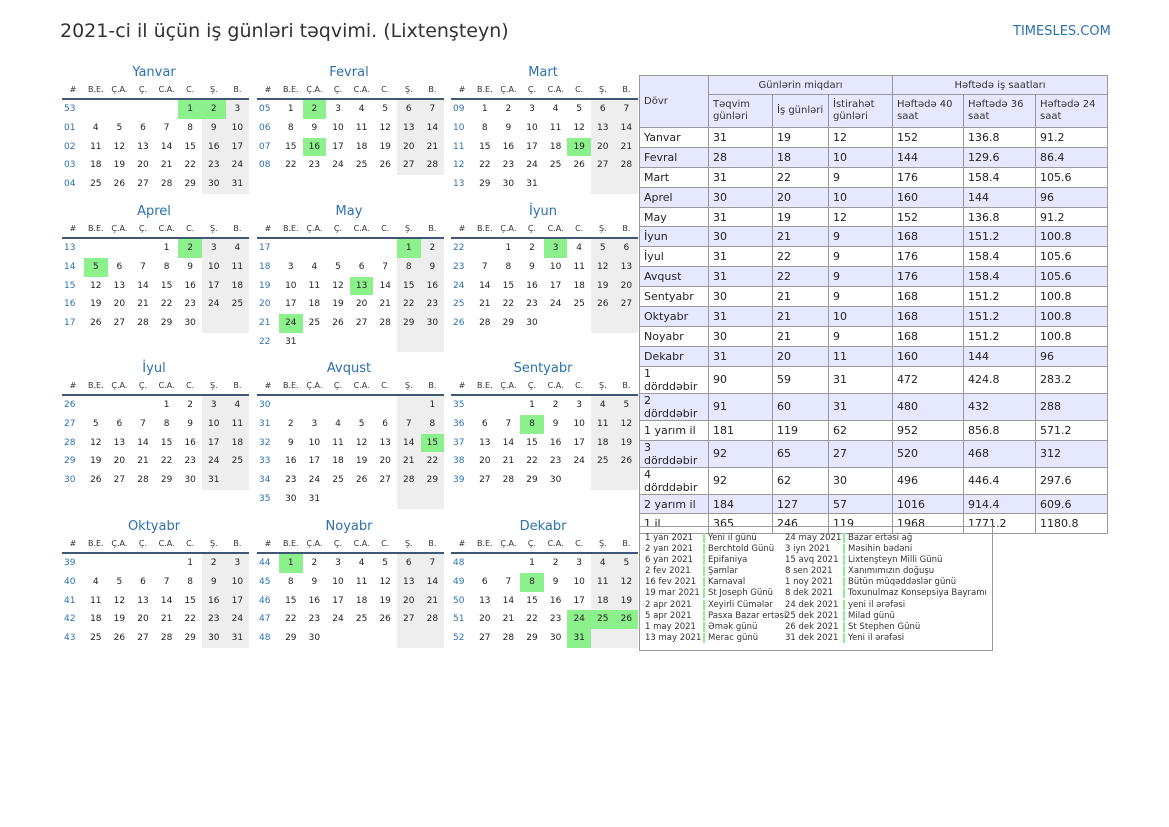 The image size is (1169, 827). I want to click on value-cell: 11, so click(860, 356).